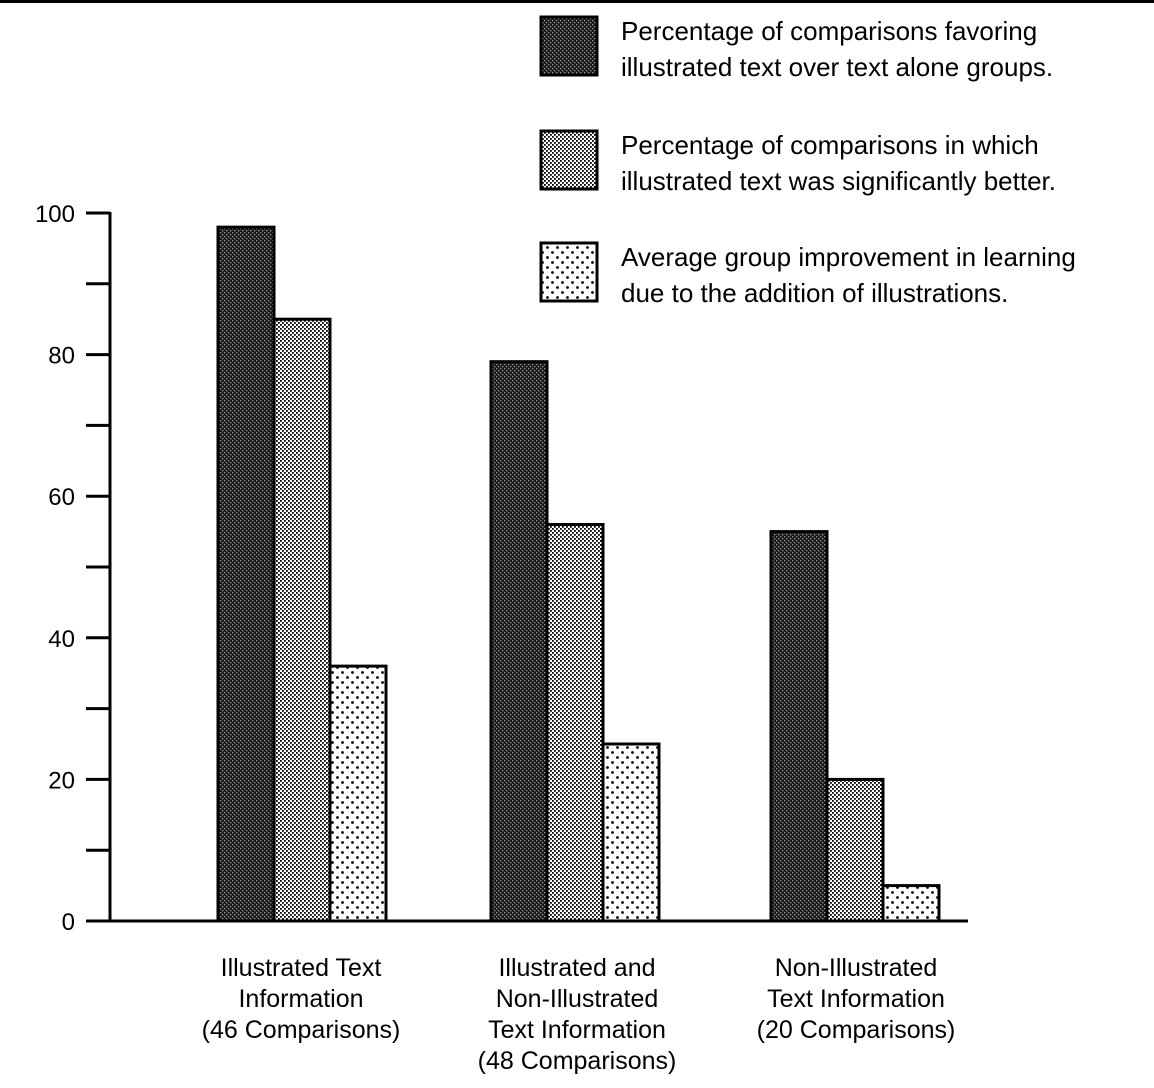  I want to click on bar-s2-c2, so click(575, 723).